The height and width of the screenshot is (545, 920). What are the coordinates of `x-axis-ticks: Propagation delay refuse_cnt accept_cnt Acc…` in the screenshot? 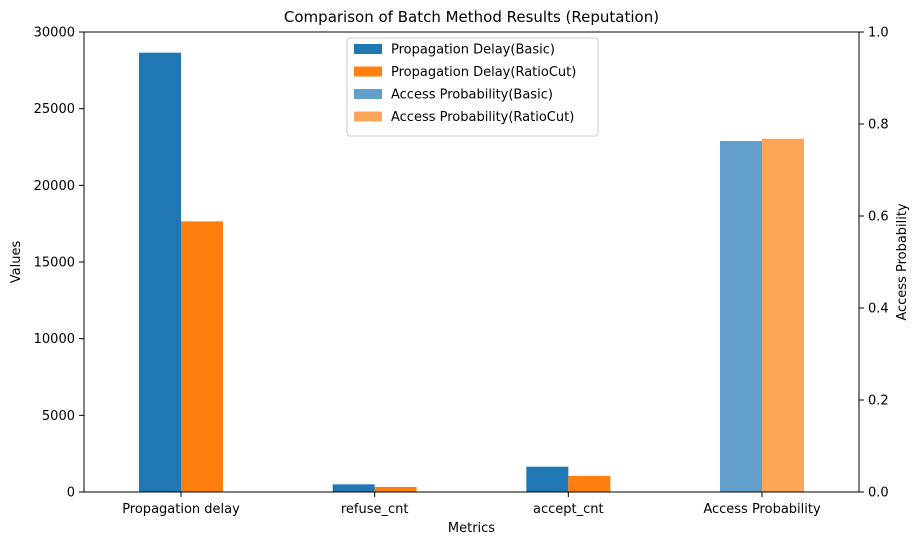 It's located at (471, 504).